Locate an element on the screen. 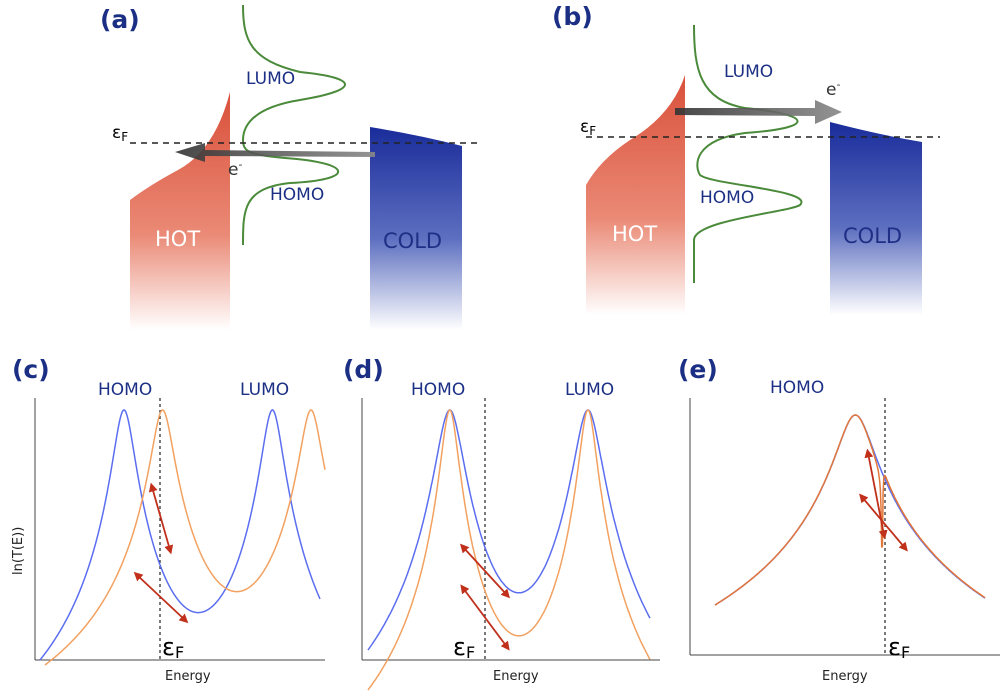 The width and height of the screenshot is (1000, 693). panel-e-label: (e) is located at coordinates (698, 369).